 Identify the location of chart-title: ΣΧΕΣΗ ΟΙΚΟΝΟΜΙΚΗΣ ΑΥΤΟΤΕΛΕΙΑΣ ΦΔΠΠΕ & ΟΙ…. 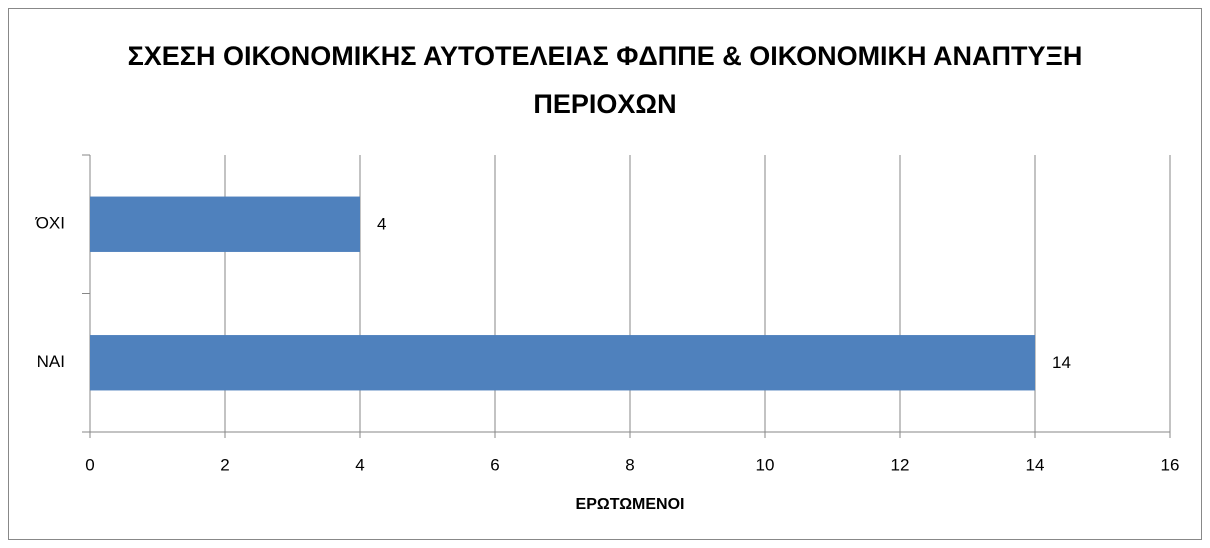
(605, 80).